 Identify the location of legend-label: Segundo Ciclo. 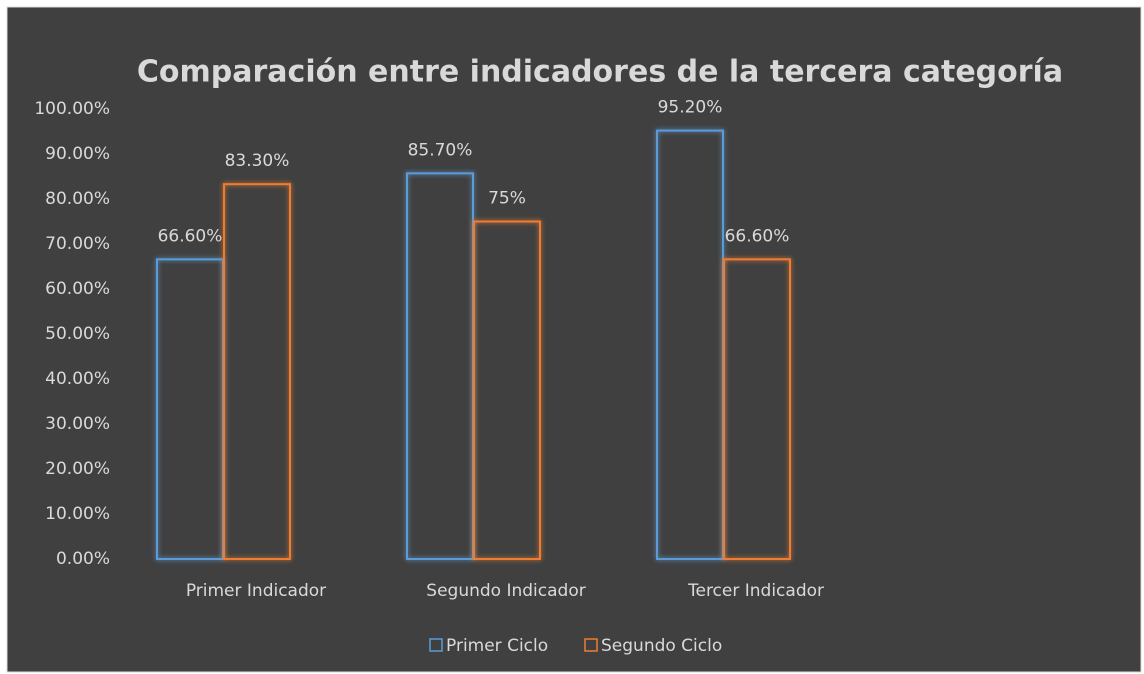
(661, 646).